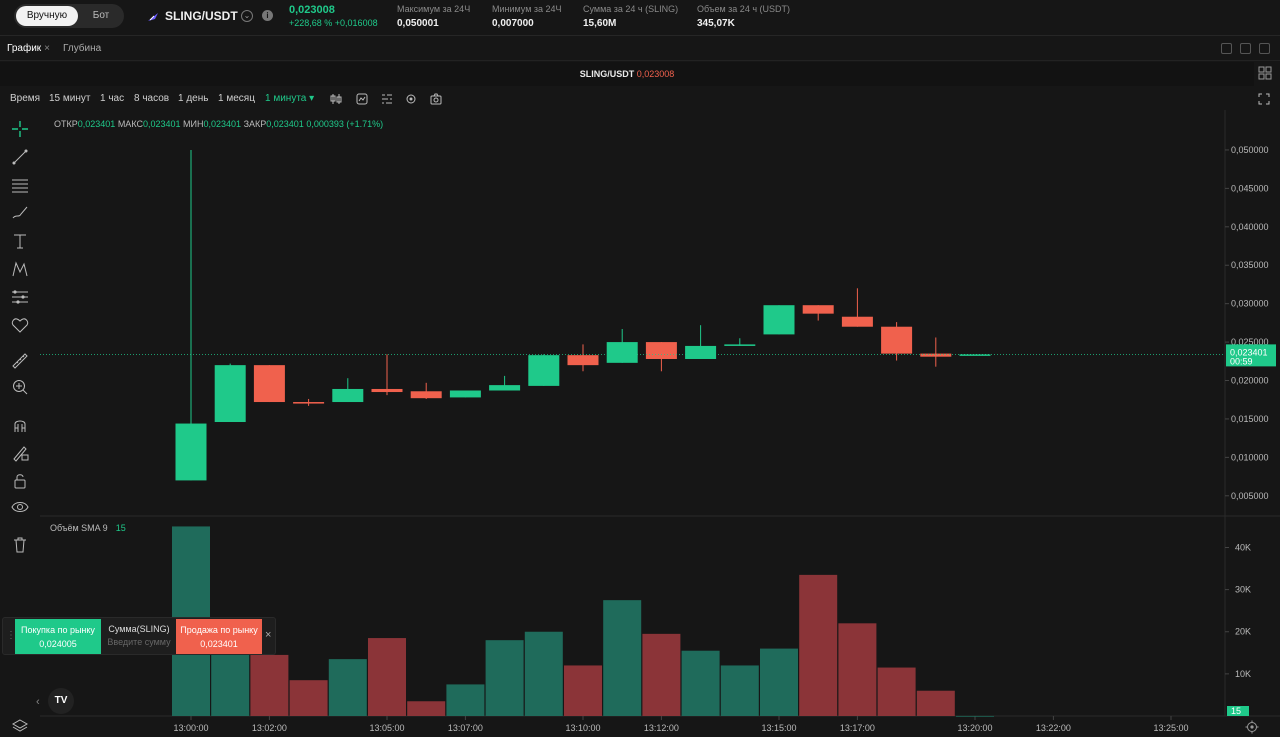  What do you see at coordinates (600, 23) in the screenshot?
I see `stat-value: 15,60M` at bounding box center [600, 23].